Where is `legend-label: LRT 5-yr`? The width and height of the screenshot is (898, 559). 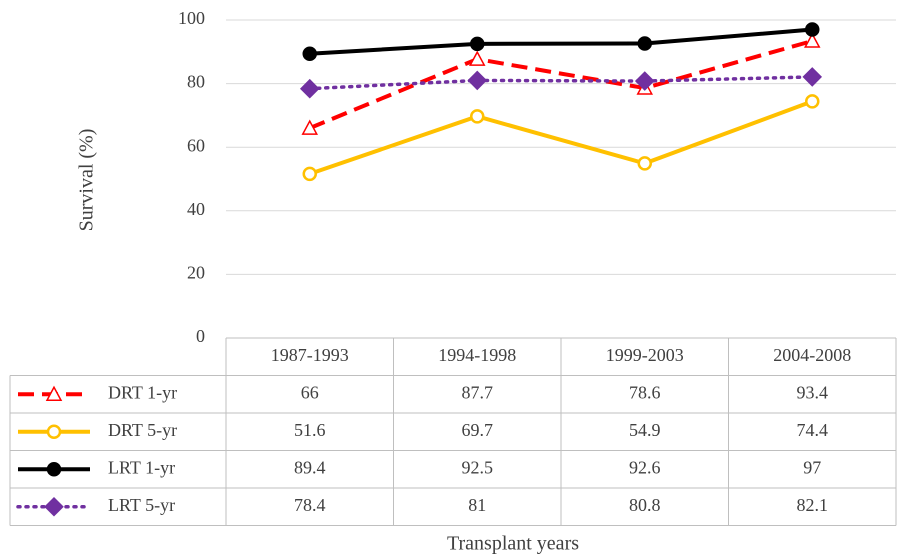
legend-label: LRT 5-yr is located at coordinates (141, 505).